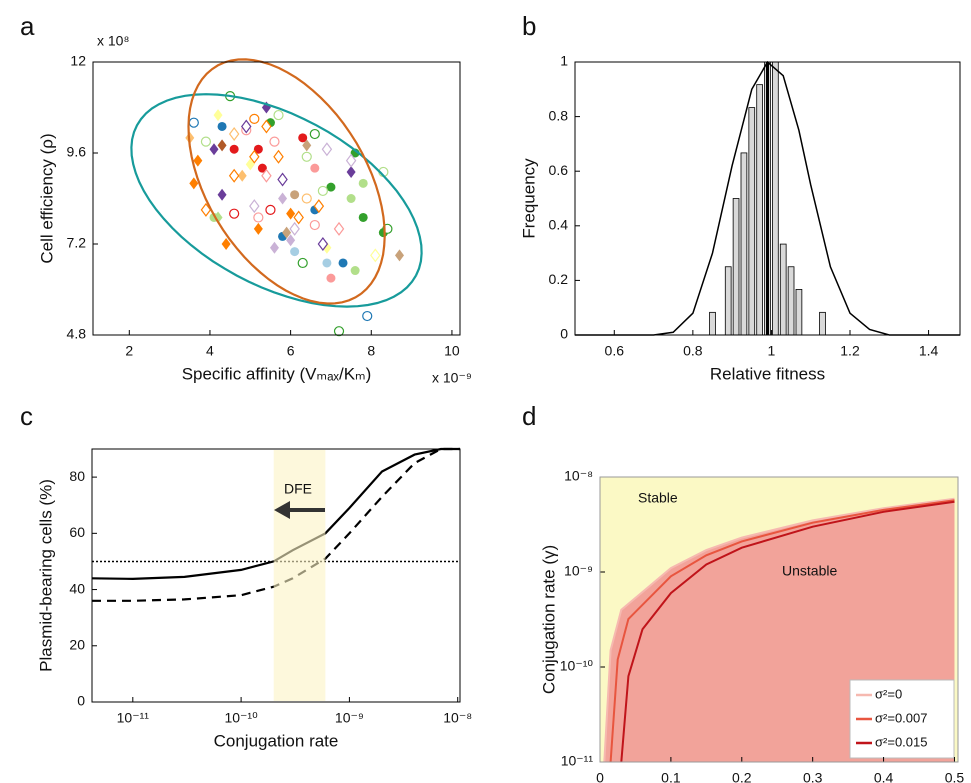 The height and width of the screenshot is (783, 971). Describe the element at coordinates (77, 152) in the screenshot. I see `y-tick-label: 9.6` at that location.